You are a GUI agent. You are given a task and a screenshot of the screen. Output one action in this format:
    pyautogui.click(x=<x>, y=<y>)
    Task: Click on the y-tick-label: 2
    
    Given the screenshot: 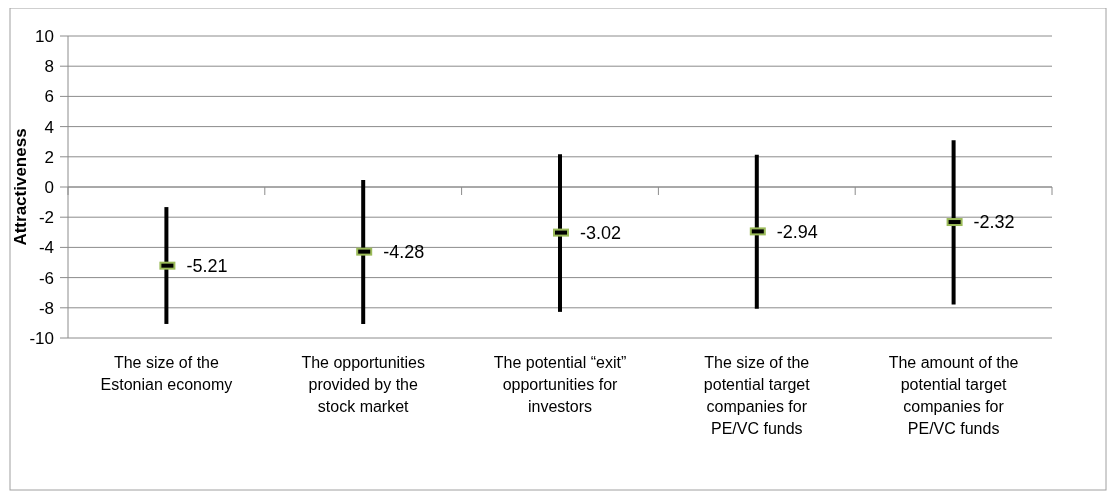 What is the action you would take?
    pyautogui.click(x=49, y=157)
    